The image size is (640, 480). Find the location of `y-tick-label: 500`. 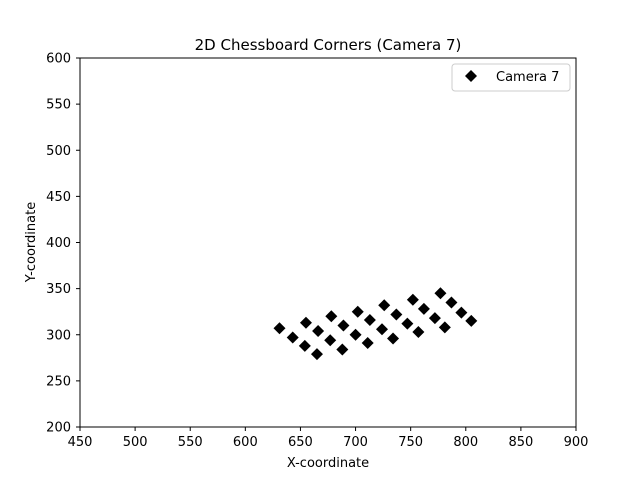

y-tick-label: 500 is located at coordinates (58, 151).